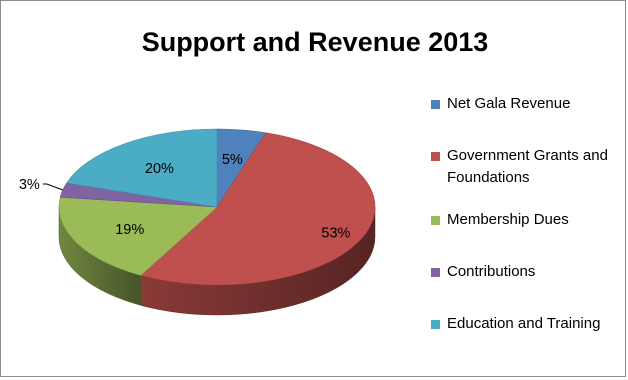  I want to click on data-label-contributions: 3%, so click(29, 185).